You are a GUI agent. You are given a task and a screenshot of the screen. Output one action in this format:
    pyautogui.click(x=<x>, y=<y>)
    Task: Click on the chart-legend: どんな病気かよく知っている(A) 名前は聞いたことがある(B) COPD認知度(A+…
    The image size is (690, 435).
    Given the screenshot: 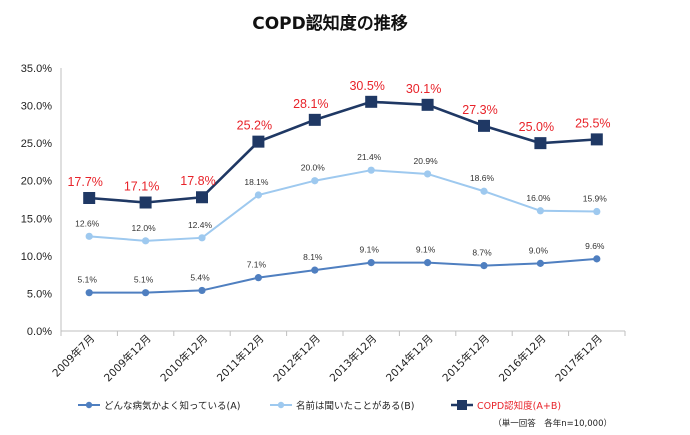 What is the action you would take?
    pyautogui.click(x=319, y=406)
    